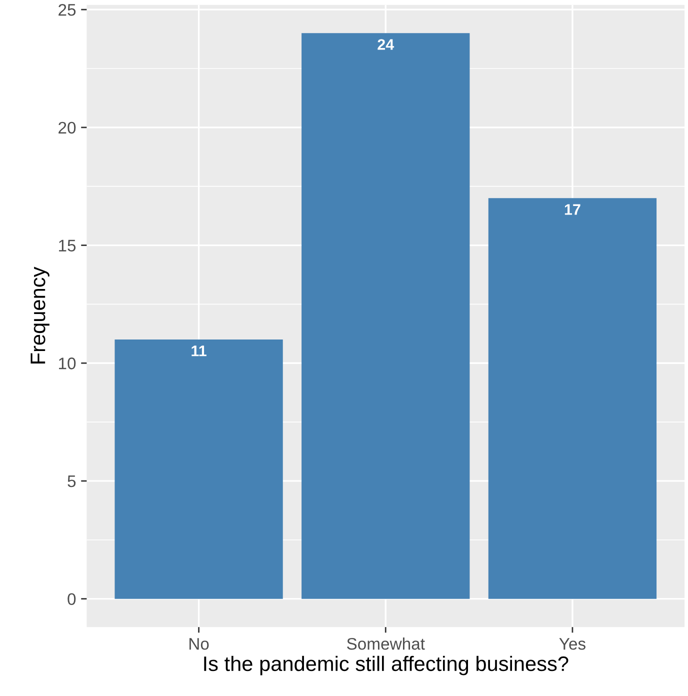 Image resolution: width=688 pixels, height=696 pixels. Describe the element at coordinates (40, 315) in the screenshot. I see `y-axis-title: Frequency` at that location.